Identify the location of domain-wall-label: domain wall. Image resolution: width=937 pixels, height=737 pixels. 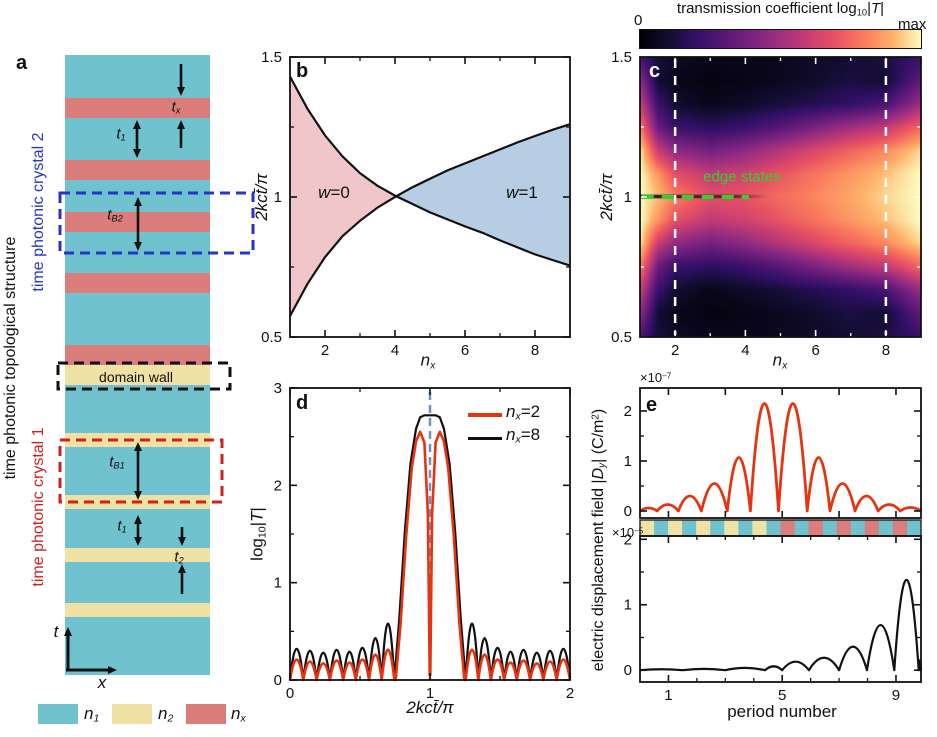
(136, 377).